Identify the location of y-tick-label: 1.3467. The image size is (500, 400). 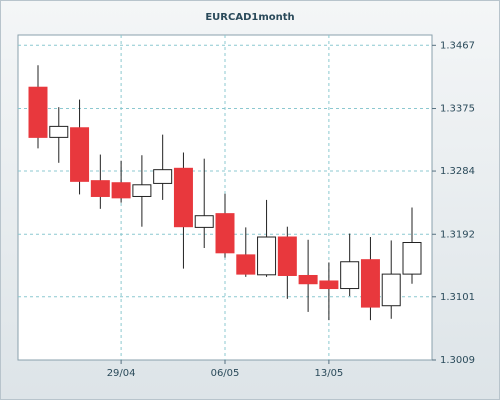
(457, 45).